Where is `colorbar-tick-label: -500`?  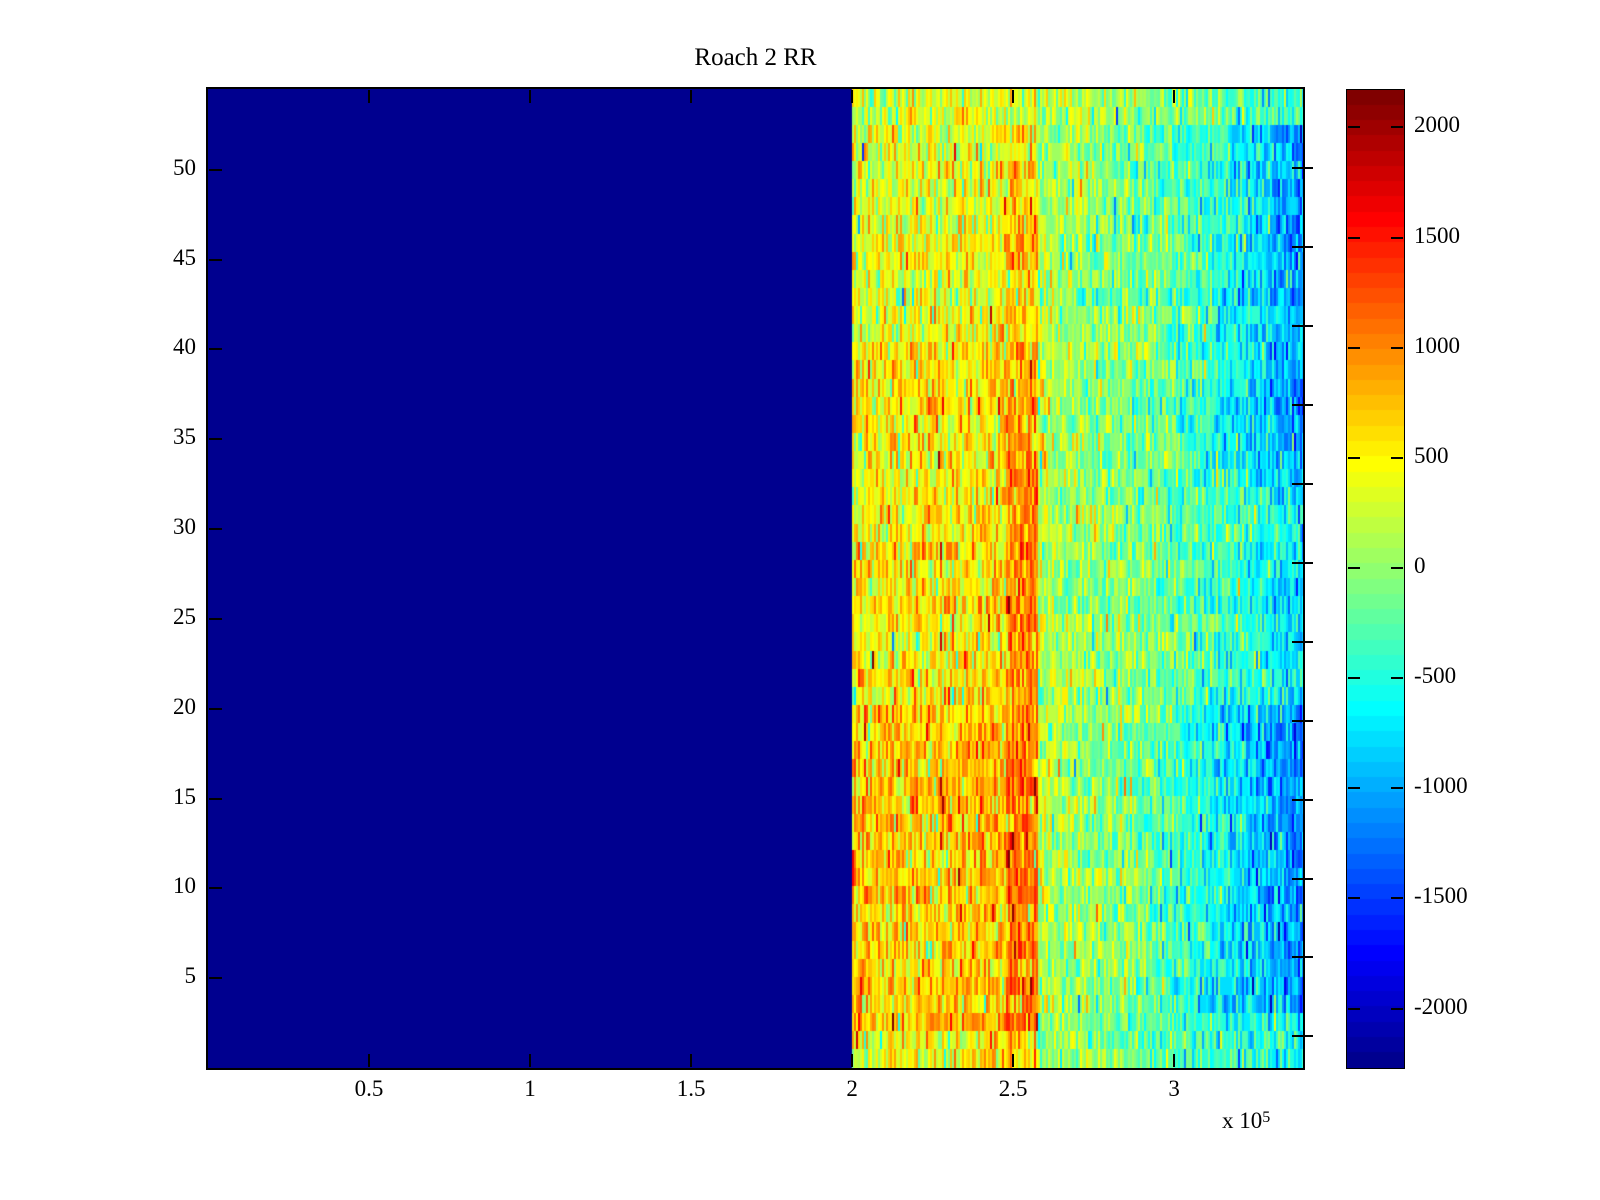
colorbar-tick-label: -500 is located at coordinates (1435, 676).